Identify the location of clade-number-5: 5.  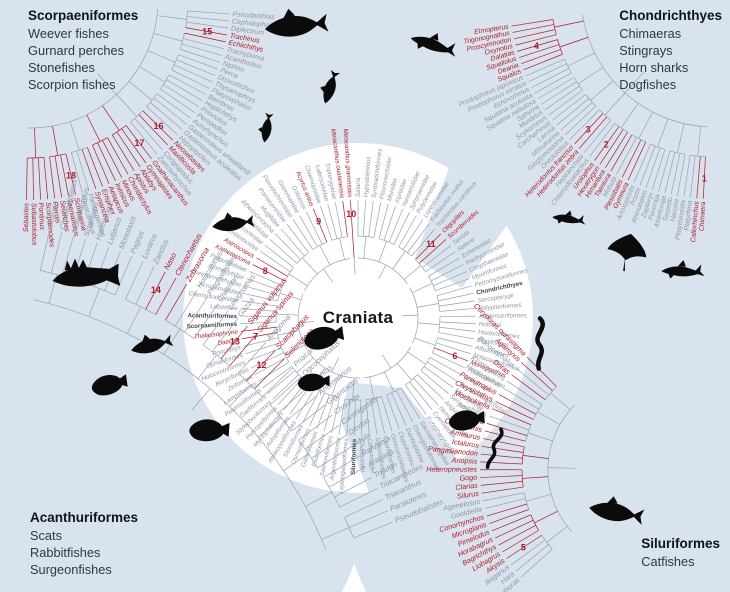
(523, 547).